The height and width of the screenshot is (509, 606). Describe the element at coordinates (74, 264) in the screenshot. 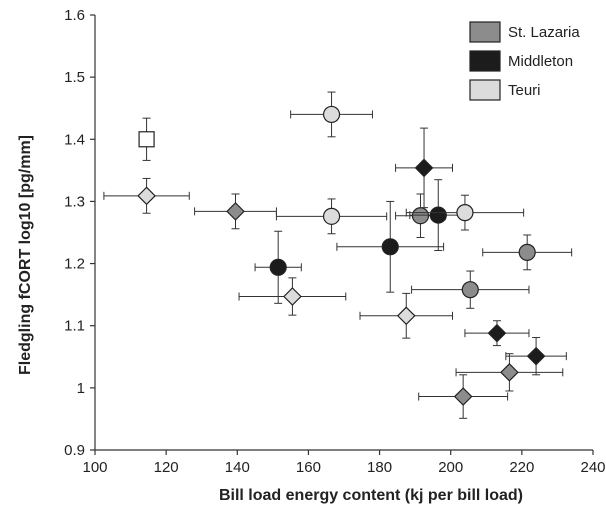

I see `y-tick-label: 1.2` at that location.